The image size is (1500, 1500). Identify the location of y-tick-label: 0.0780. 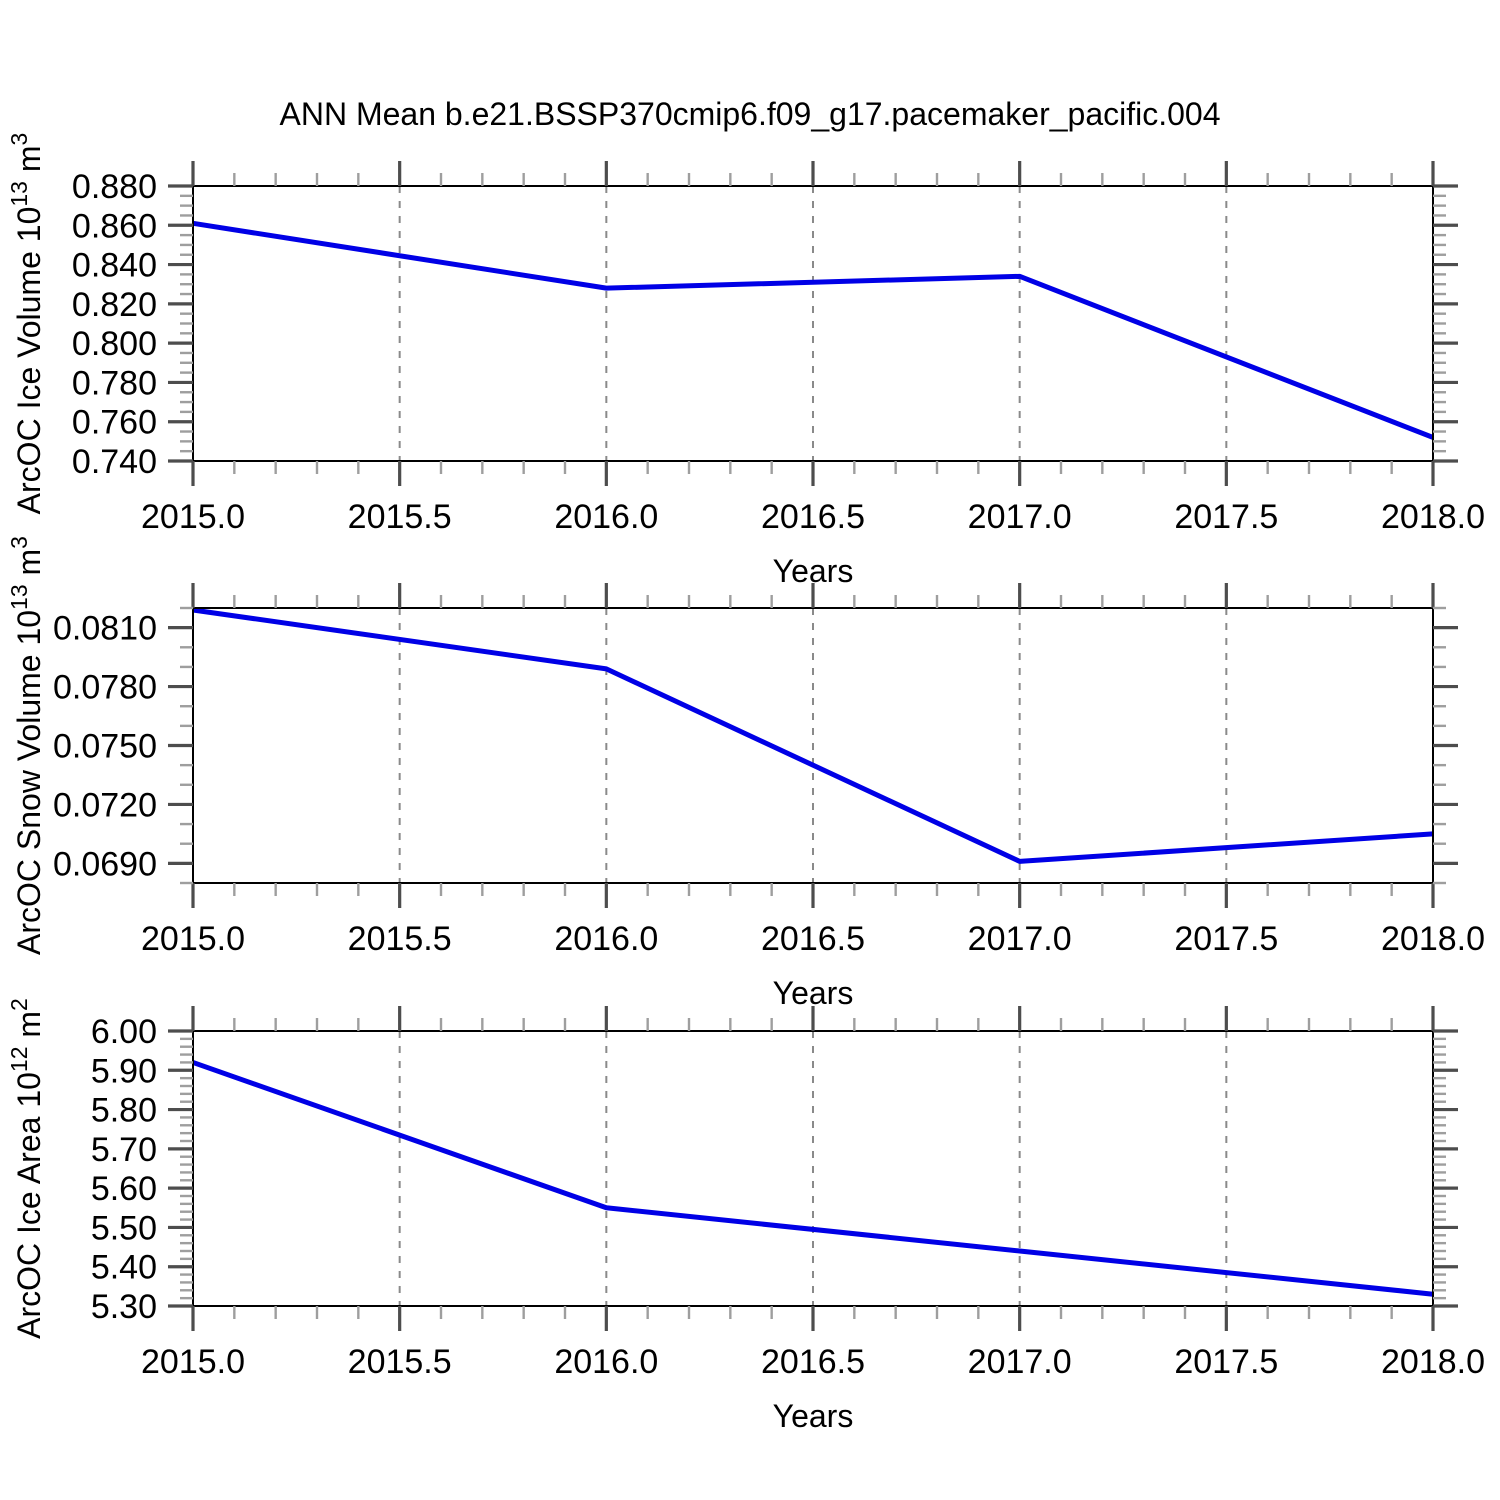
(105, 688).